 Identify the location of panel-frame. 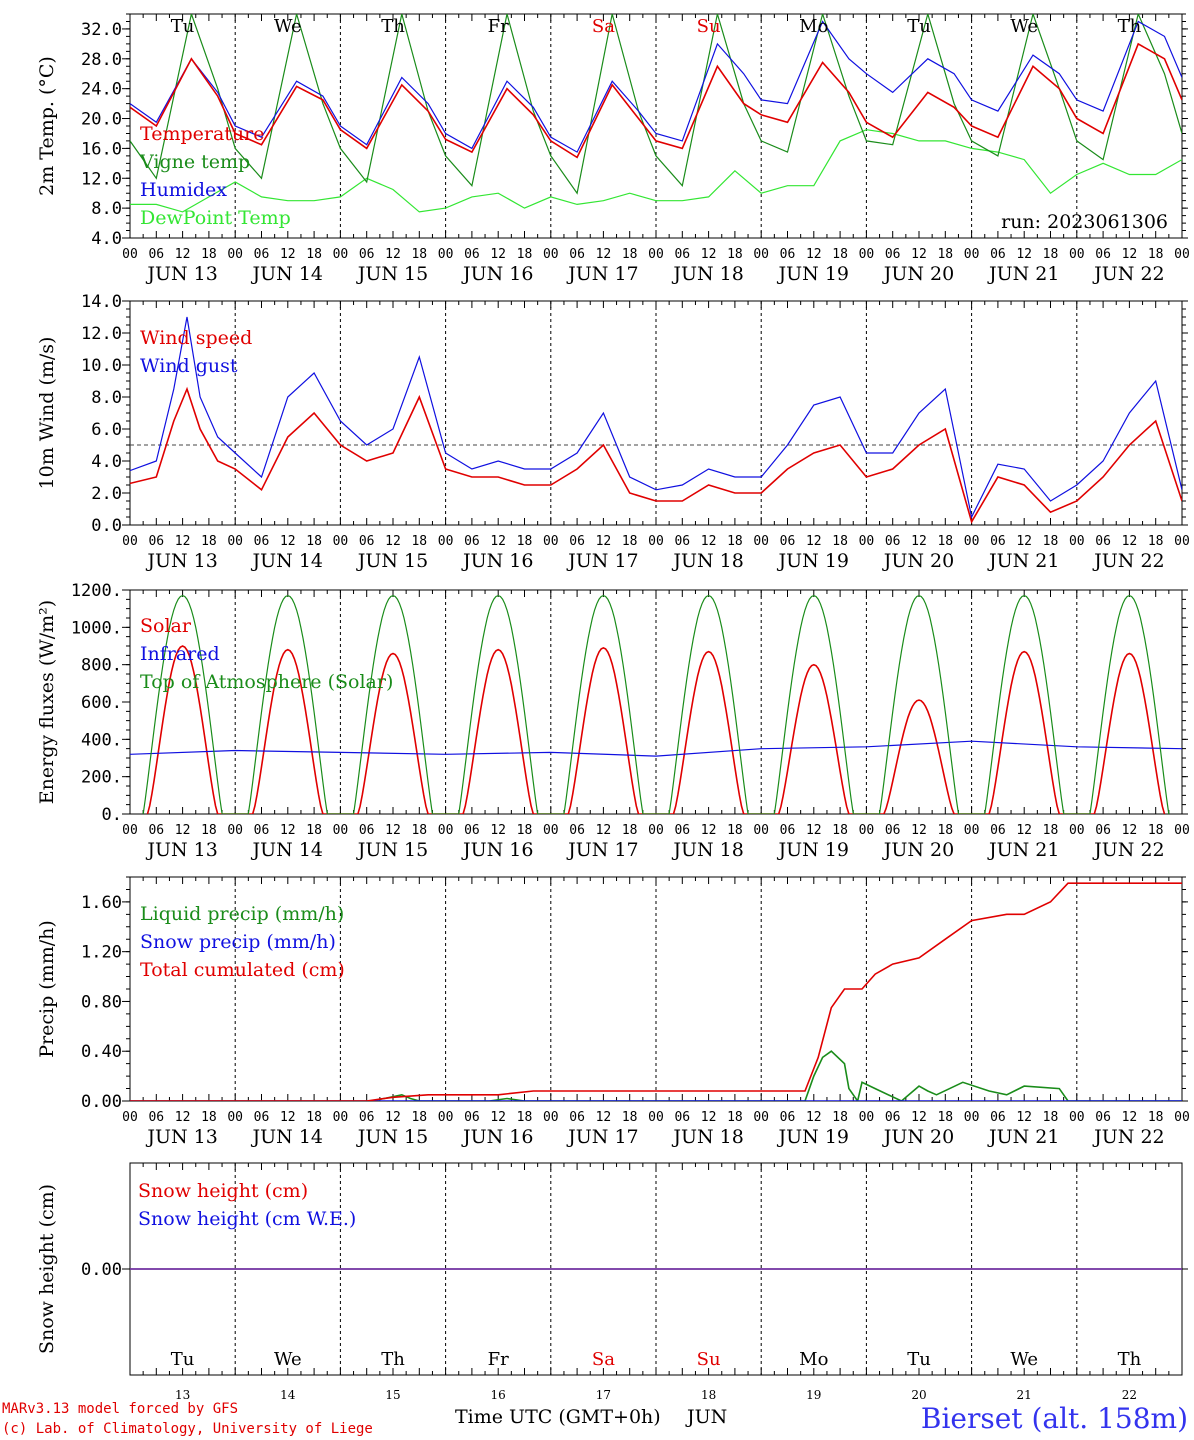
(656, 413).